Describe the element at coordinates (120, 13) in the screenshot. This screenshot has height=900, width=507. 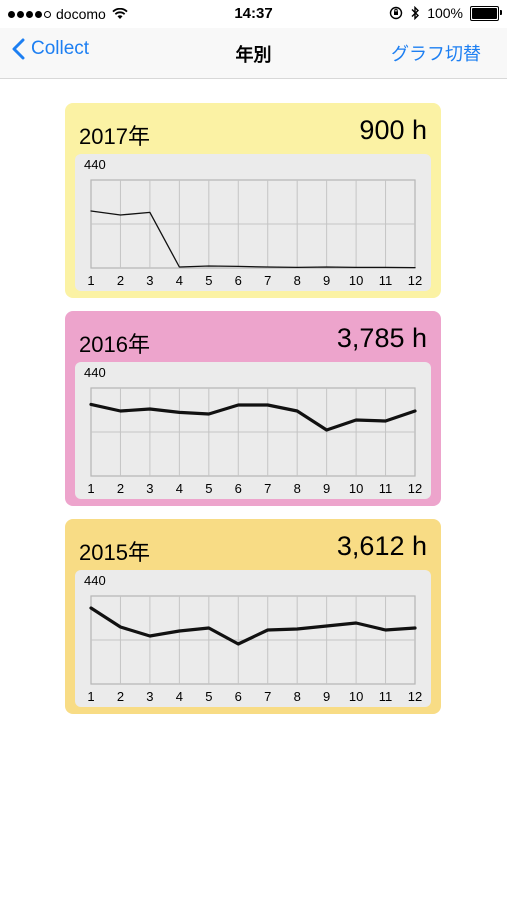
I see `wifi-icon` at that location.